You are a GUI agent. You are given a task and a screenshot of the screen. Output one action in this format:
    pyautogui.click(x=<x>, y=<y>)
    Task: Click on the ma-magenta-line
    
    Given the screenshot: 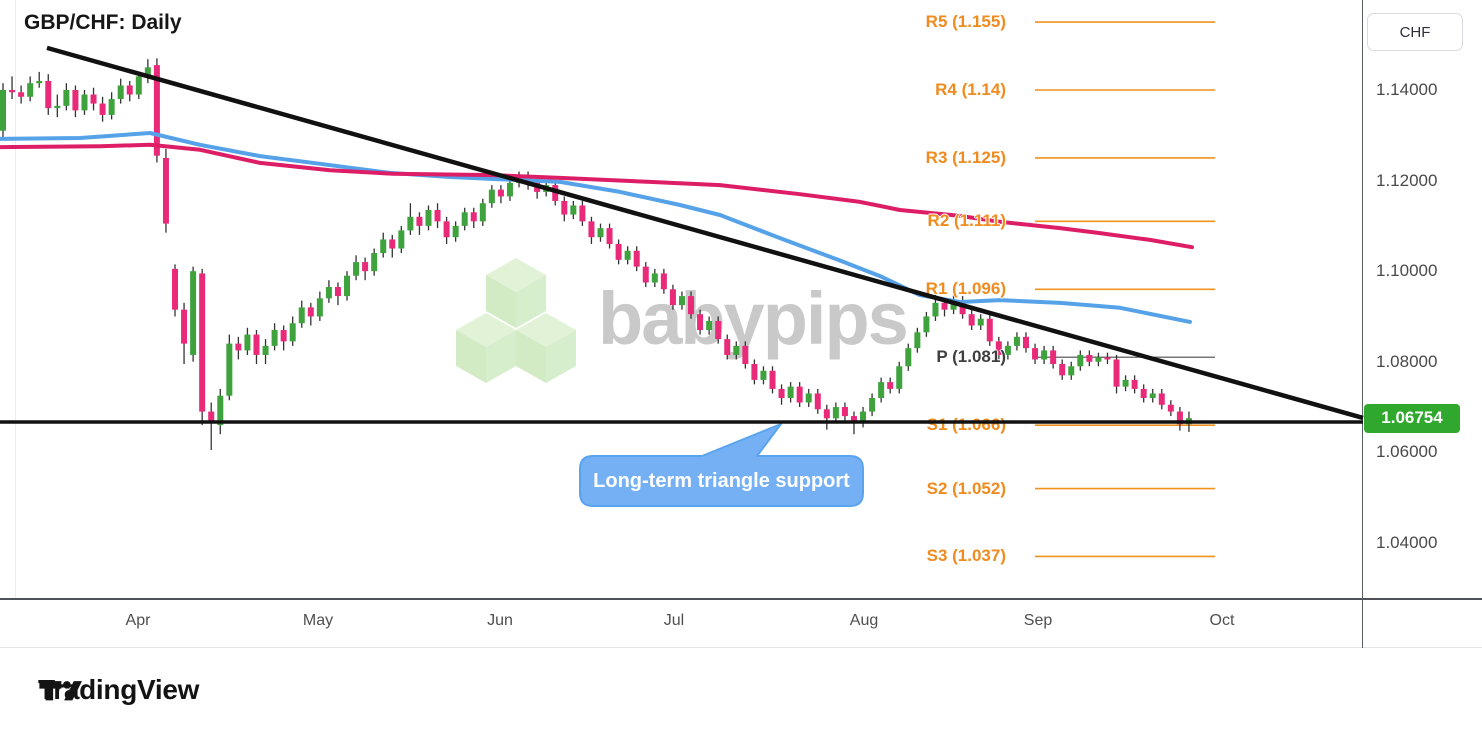 What is the action you would take?
    pyautogui.click(x=597, y=196)
    